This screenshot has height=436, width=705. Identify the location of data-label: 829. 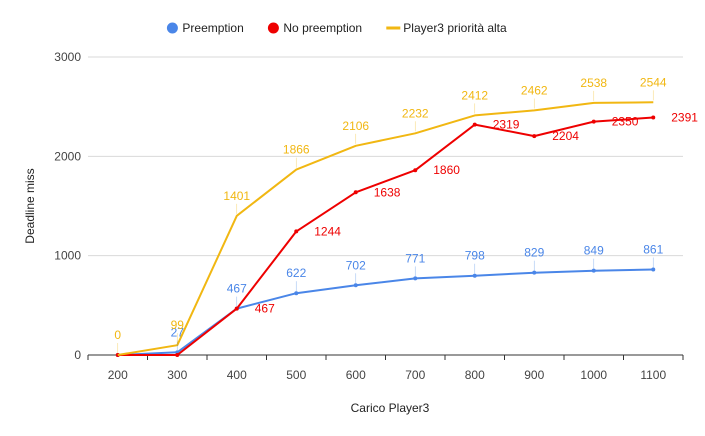
(534, 253).